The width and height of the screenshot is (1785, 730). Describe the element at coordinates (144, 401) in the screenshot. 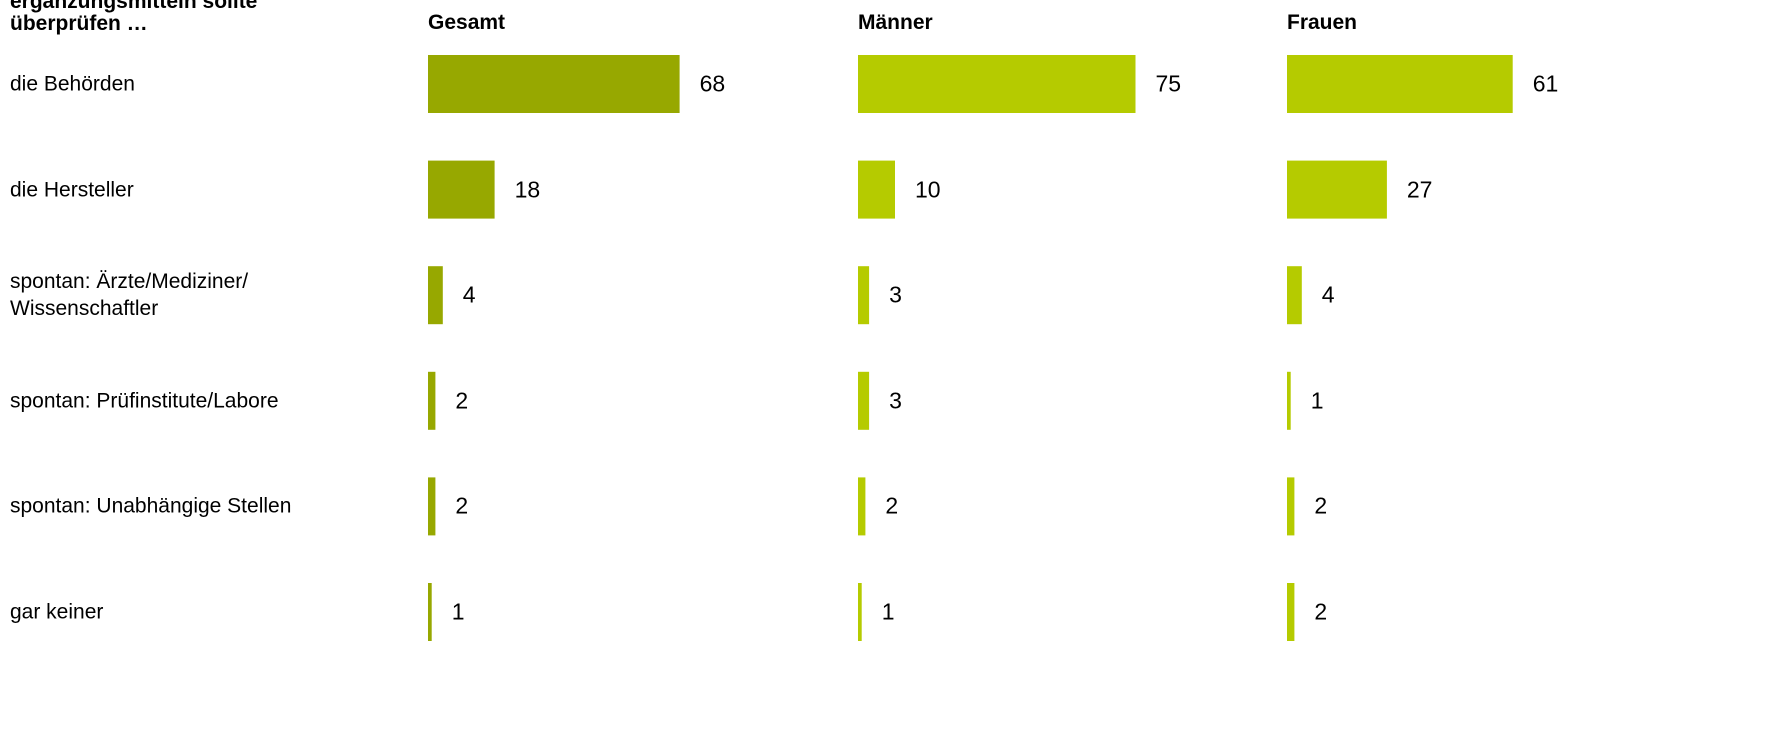

I see `category-label: spontan: Prüfinstitute/Labore` at that location.